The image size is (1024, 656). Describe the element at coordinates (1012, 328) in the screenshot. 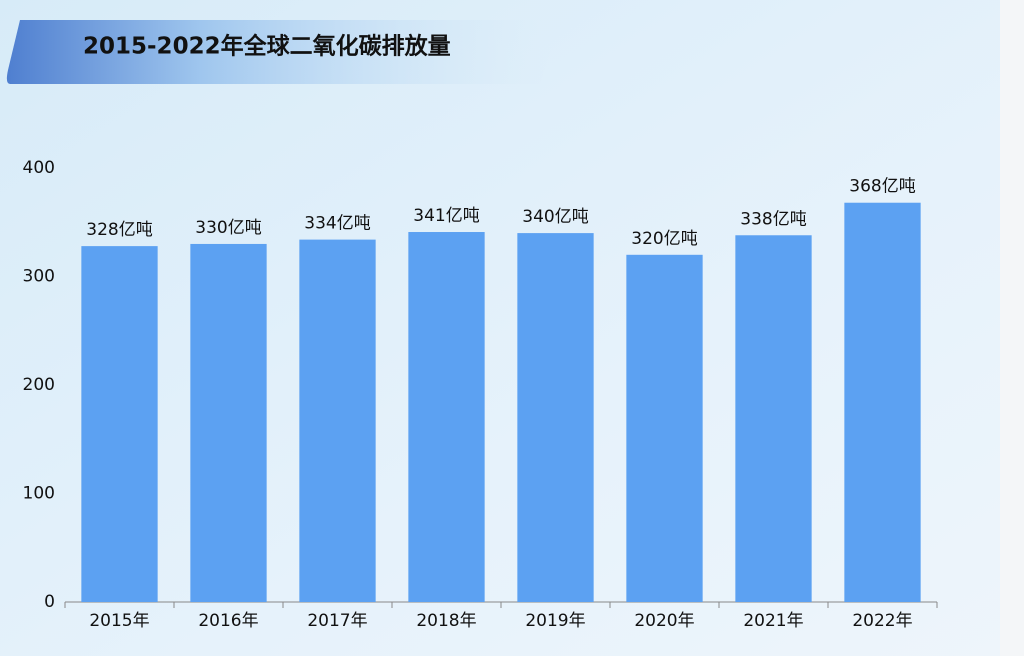

I see `edge` at that location.